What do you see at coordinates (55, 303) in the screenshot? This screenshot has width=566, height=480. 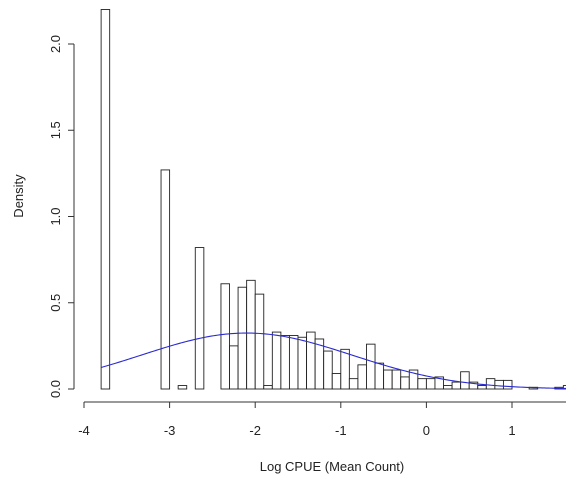 I see `y-tick-label: 0.5` at bounding box center [55, 303].